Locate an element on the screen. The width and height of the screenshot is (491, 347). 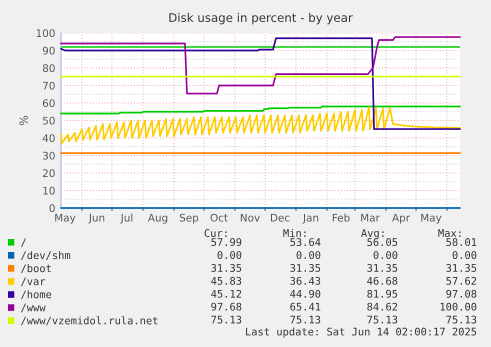
x-tick-label: Sep is located at coordinates (189, 219).